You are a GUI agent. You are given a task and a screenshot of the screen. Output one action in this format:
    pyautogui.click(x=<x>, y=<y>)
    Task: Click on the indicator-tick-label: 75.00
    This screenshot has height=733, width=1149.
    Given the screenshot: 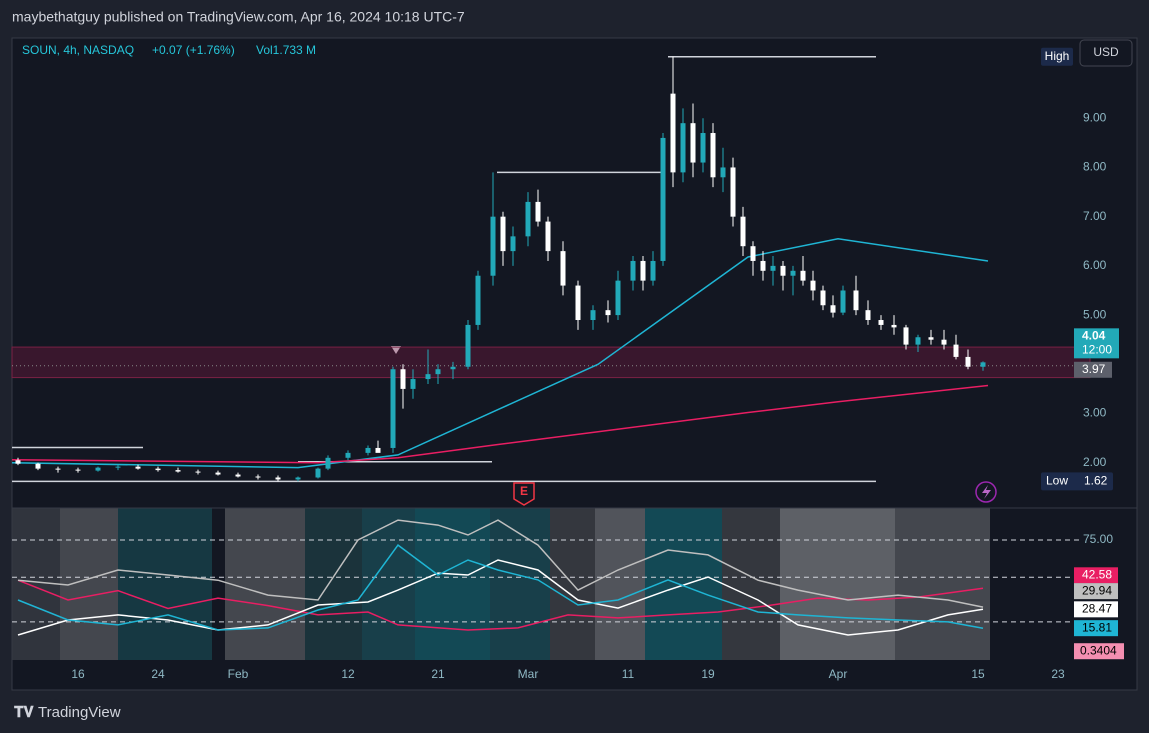 What is the action you would take?
    pyautogui.click(x=1098, y=539)
    